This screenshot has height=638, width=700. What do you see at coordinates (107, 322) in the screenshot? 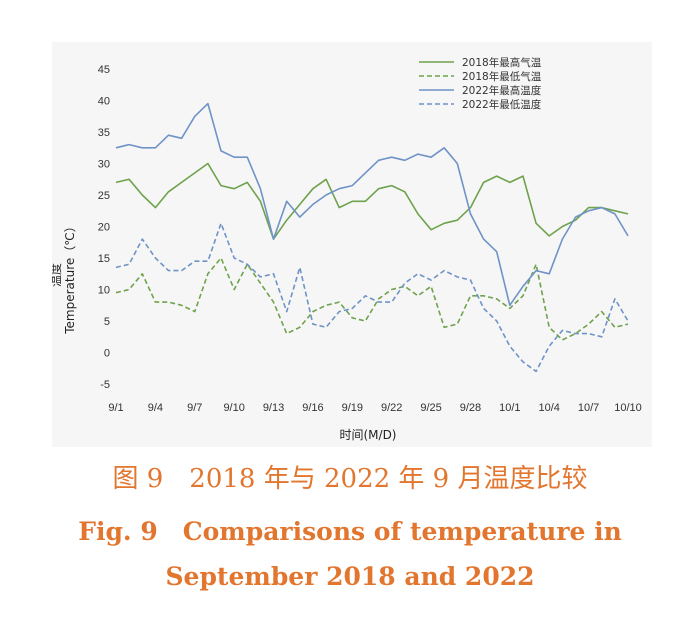
I see `y-tick-label: 5` at bounding box center [107, 322].